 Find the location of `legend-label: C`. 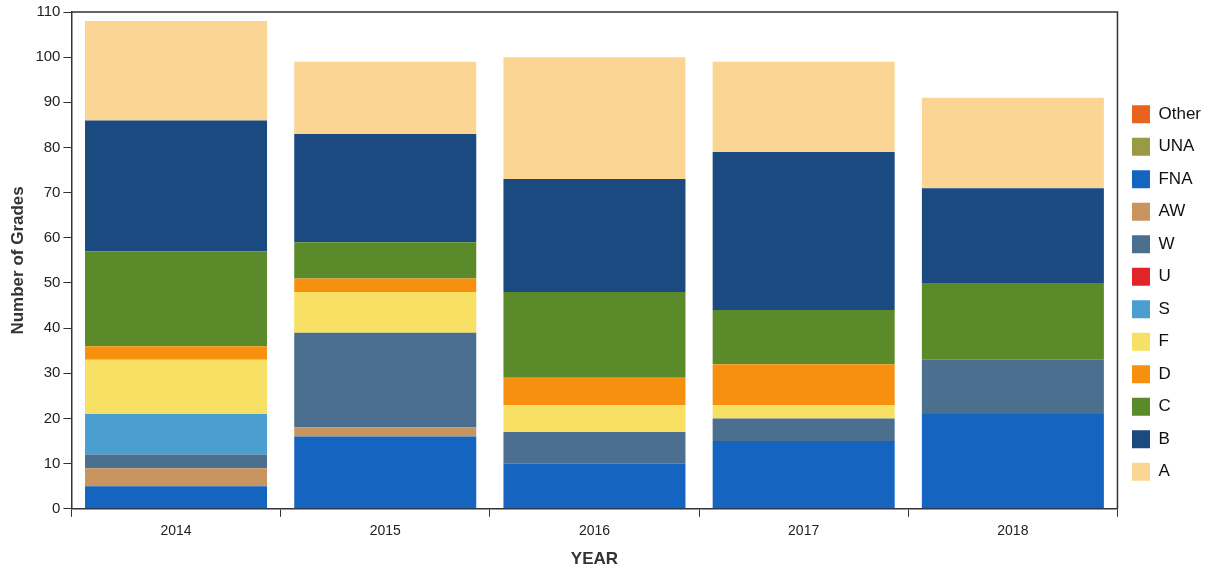

legend-label: C is located at coordinates (1164, 406).